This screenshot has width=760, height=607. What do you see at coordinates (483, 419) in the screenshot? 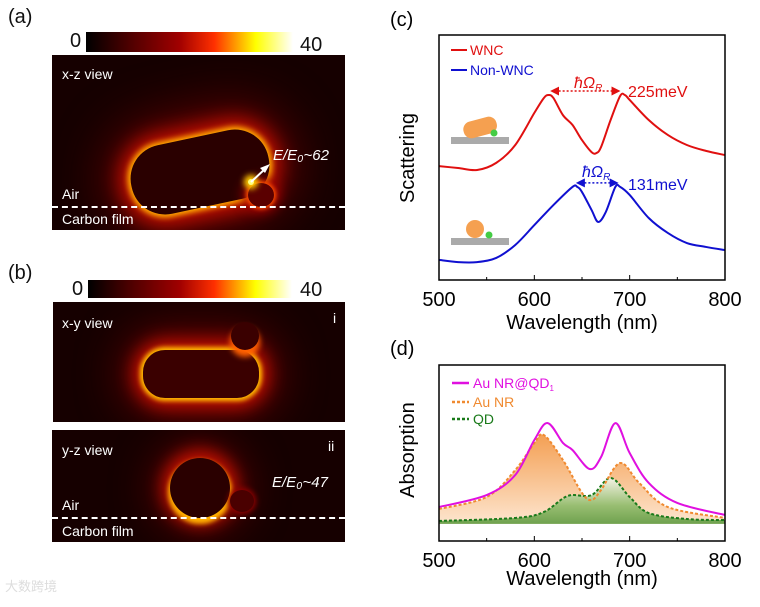
I see `legend-qd-label: QD` at bounding box center [483, 419].